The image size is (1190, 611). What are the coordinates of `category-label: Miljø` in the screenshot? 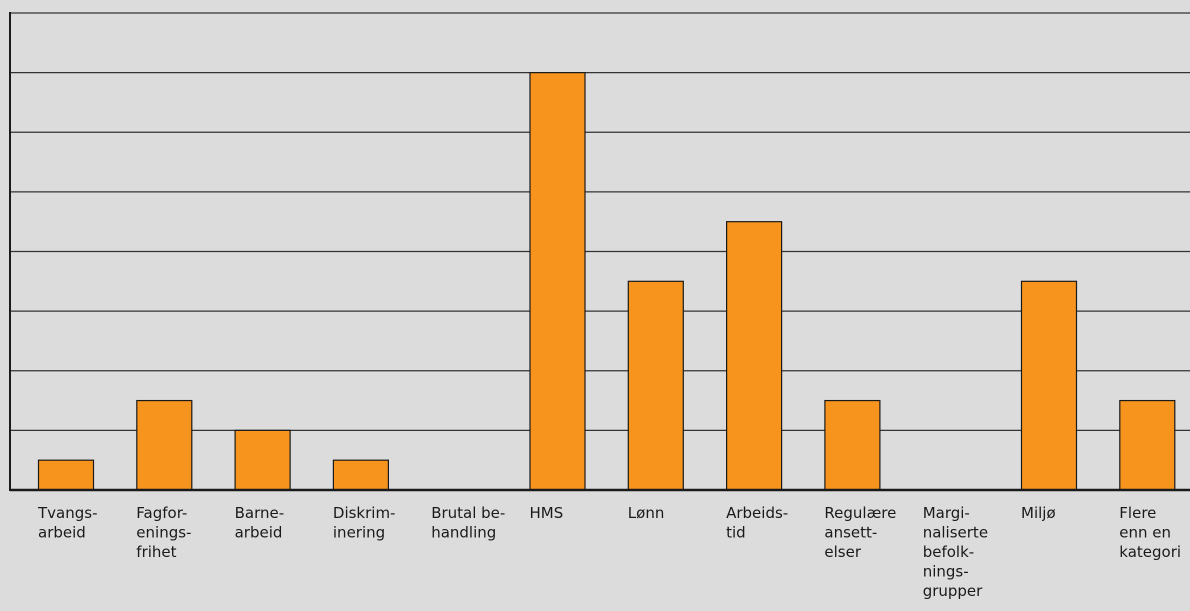 It's located at (1038, 513).